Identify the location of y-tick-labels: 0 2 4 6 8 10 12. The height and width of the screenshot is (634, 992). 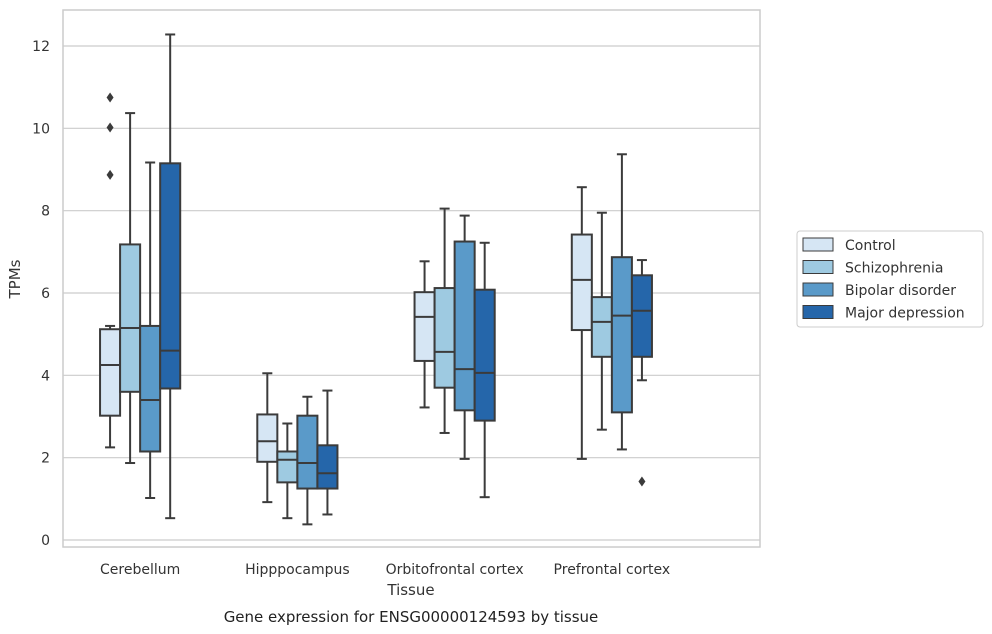
(41, 294).